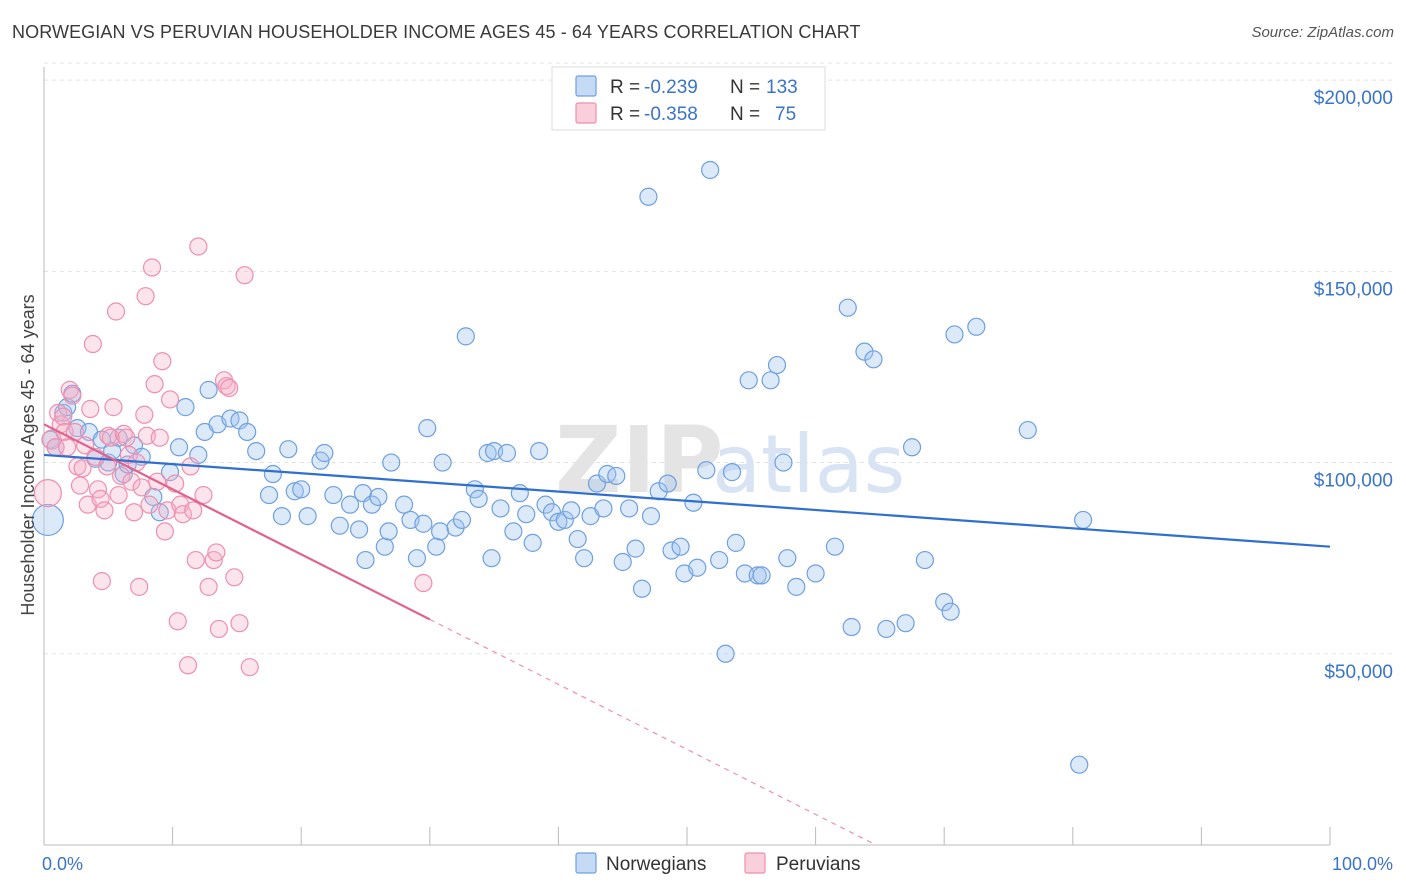  Describe the element at coordinates (586, 113) in the screenshot. I see `legend-swatch-peruvians` at that location.